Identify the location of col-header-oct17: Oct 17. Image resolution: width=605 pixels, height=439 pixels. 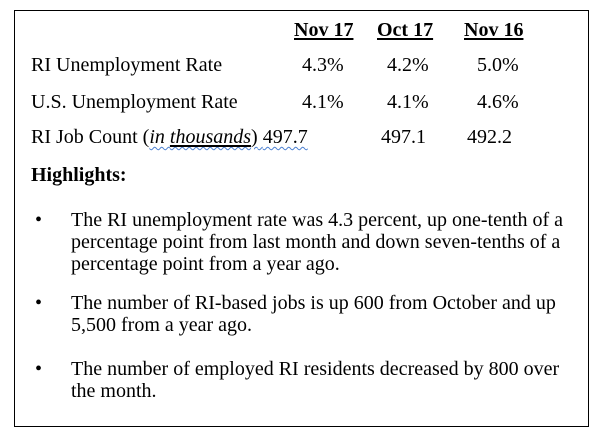
(405, 30).